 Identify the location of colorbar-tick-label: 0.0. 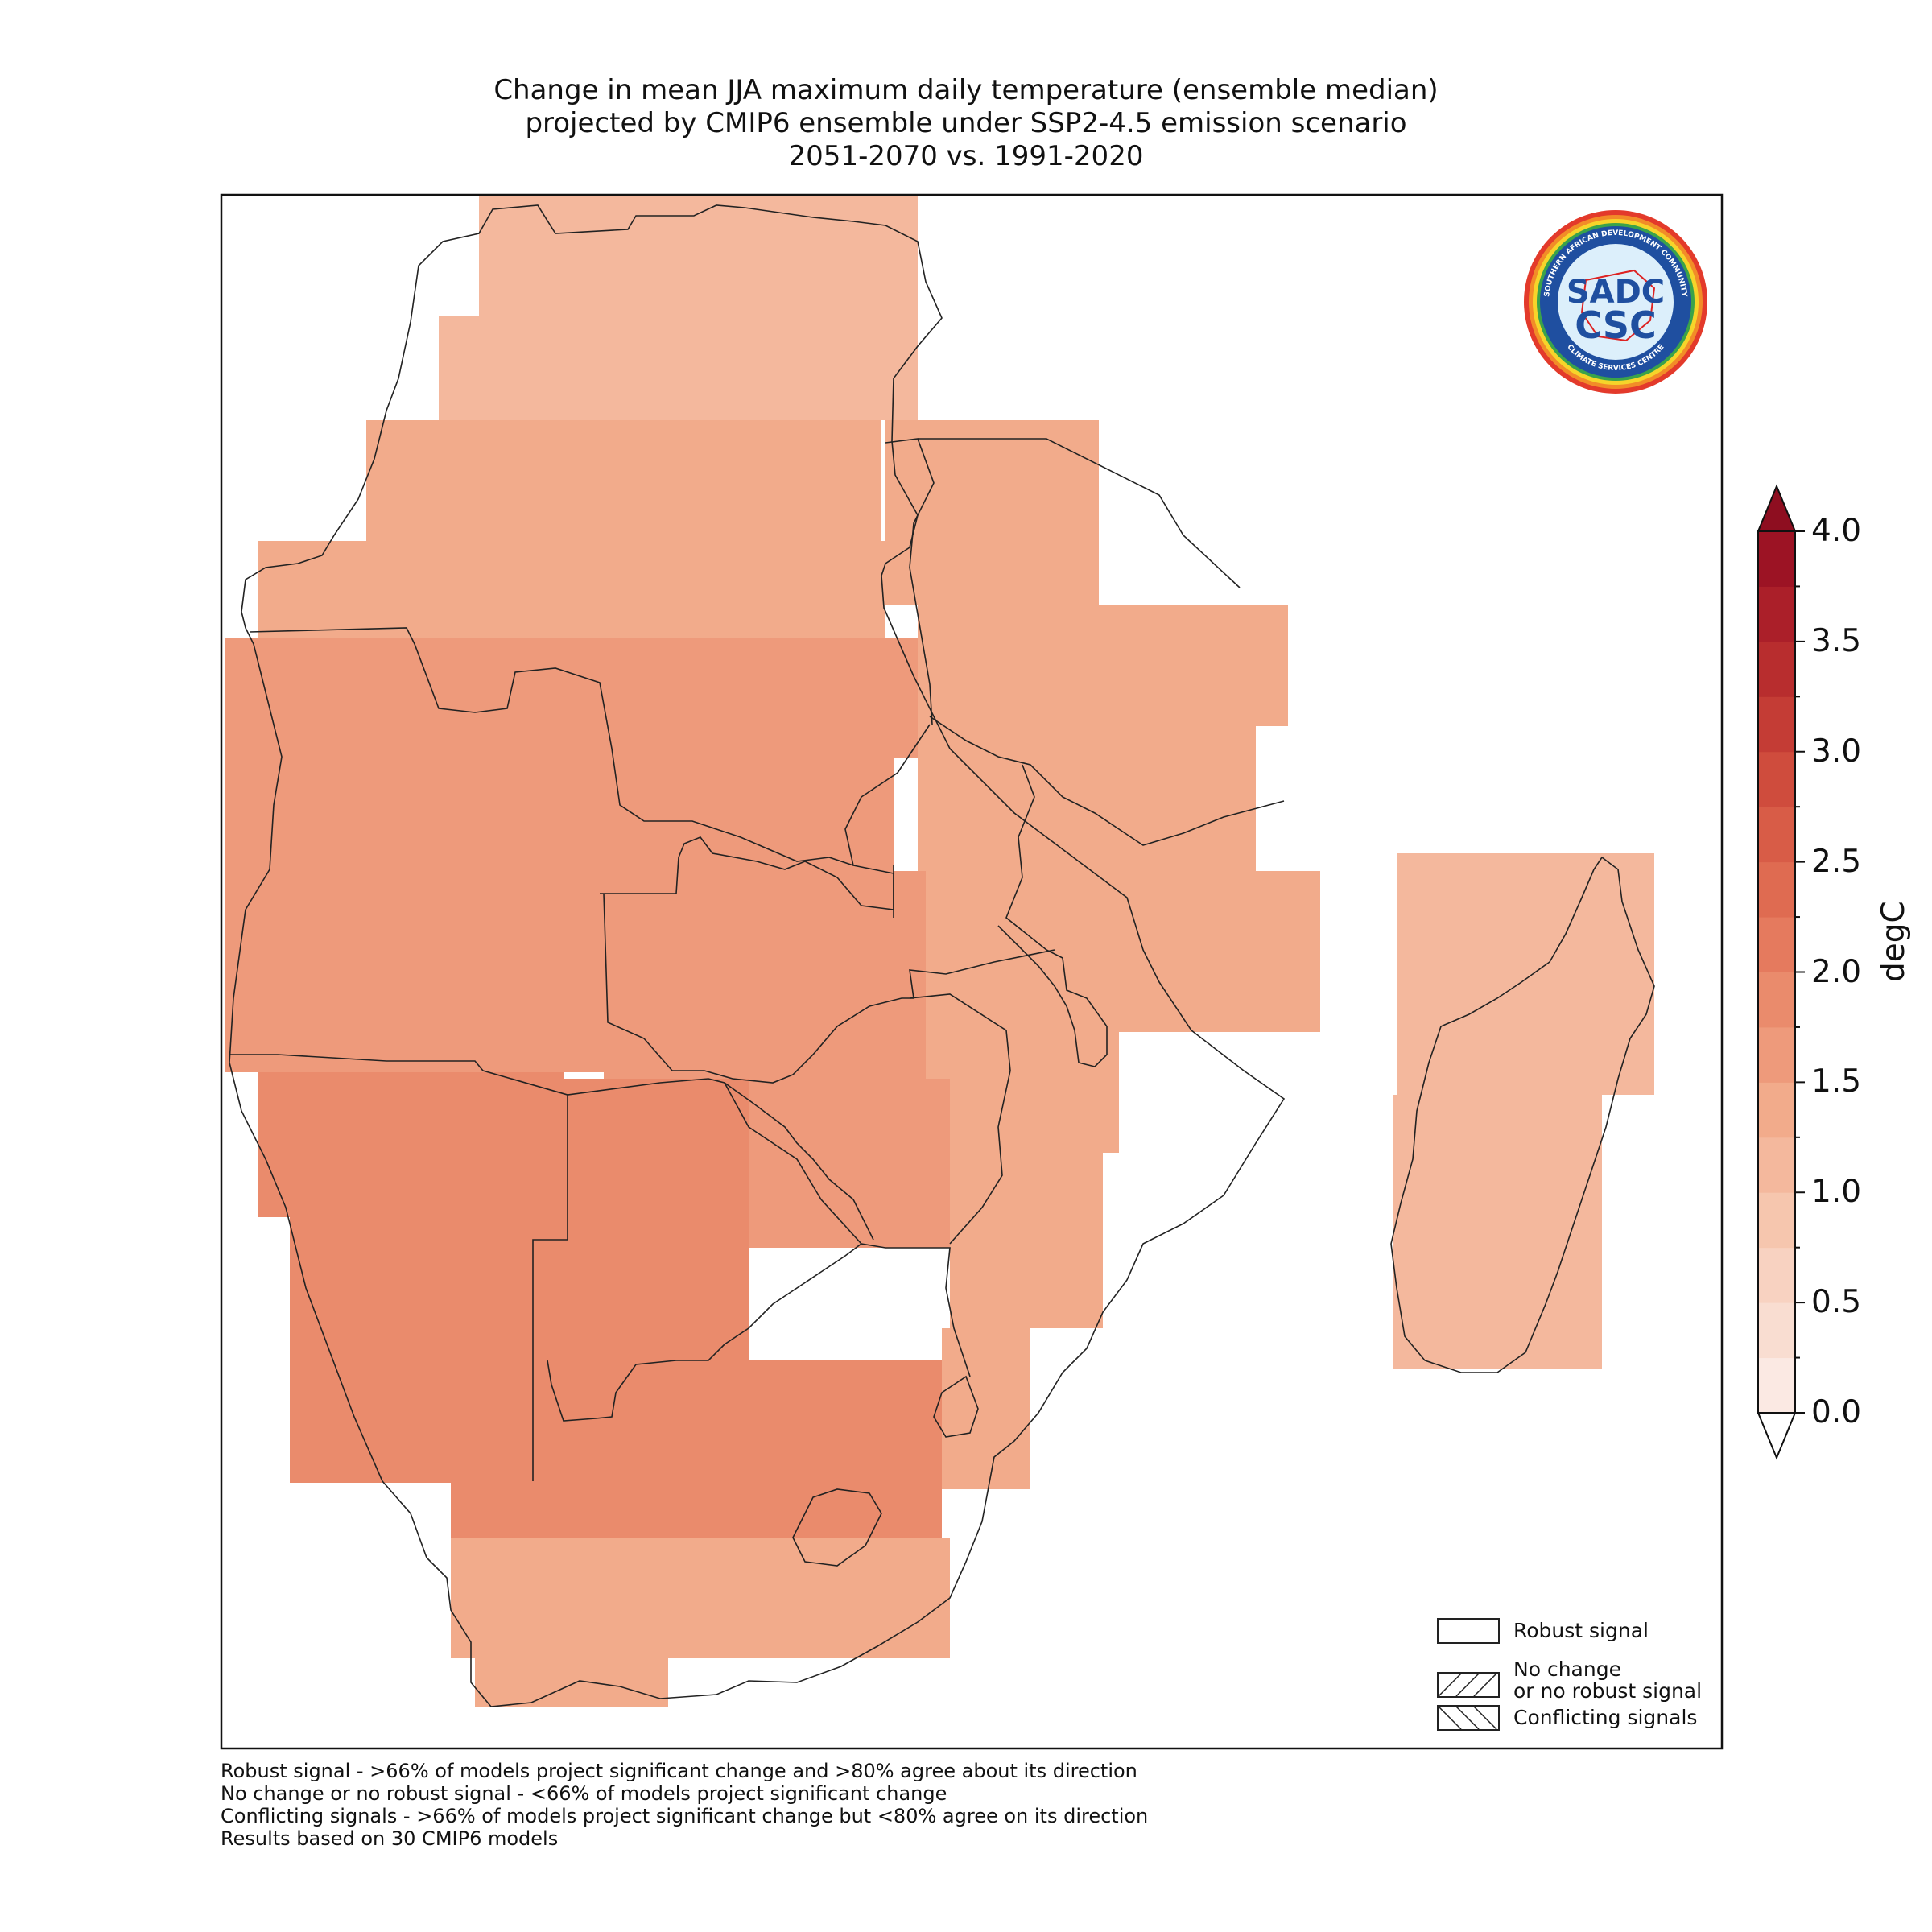
(1836, 1412).